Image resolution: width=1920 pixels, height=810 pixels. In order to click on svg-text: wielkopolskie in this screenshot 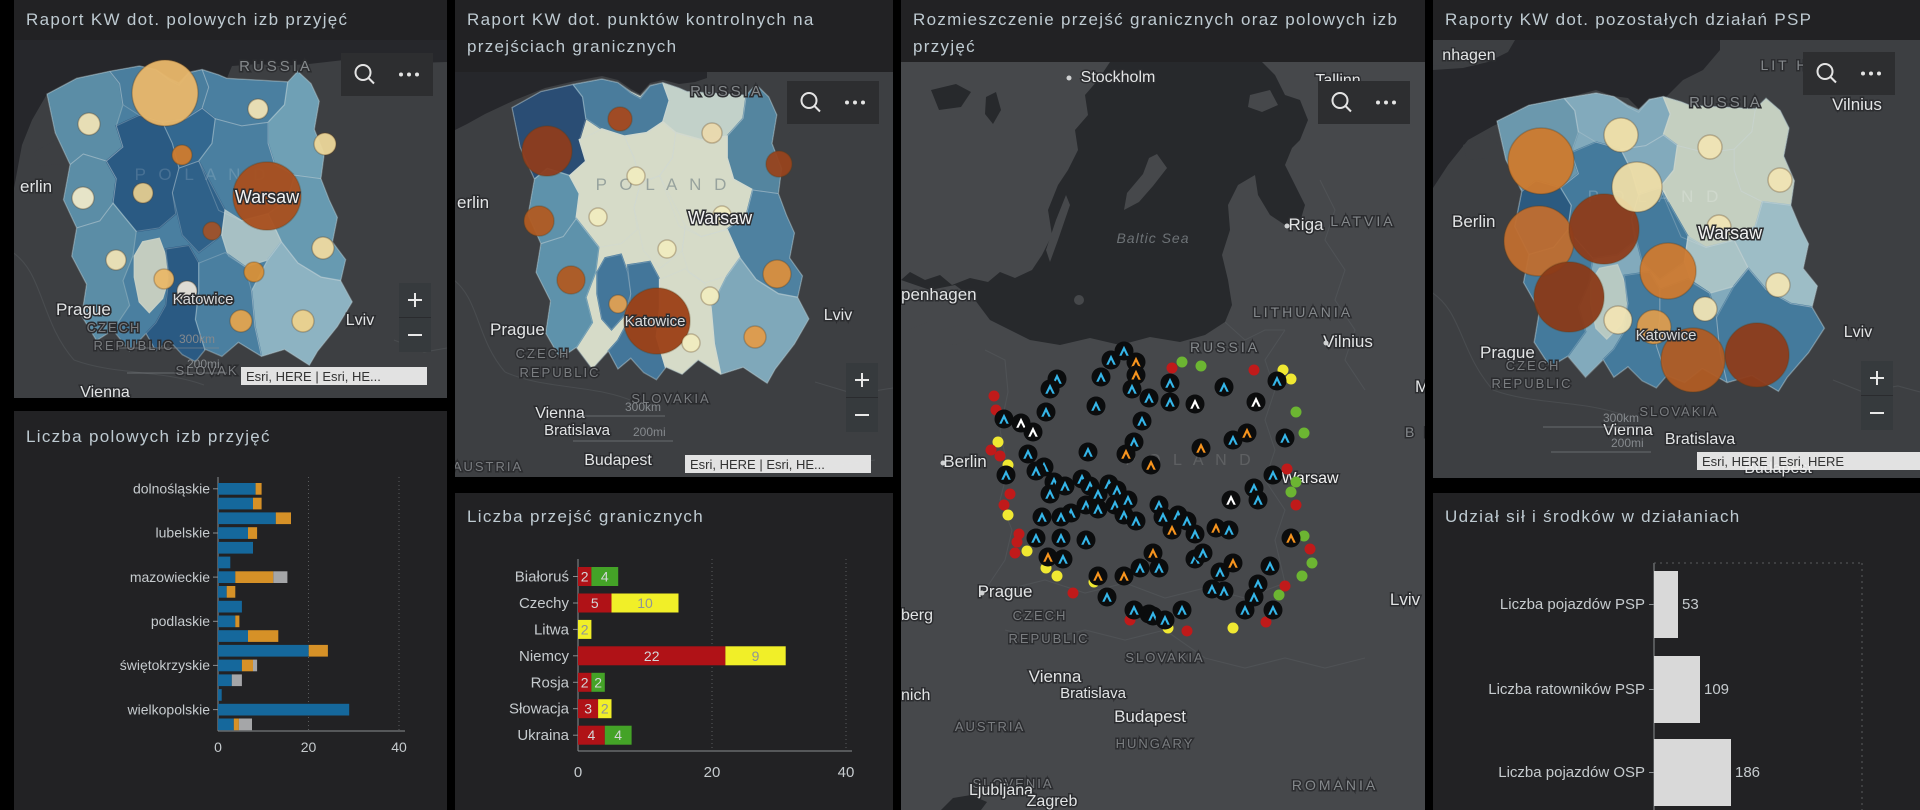, I will do `click(169, 709)`.